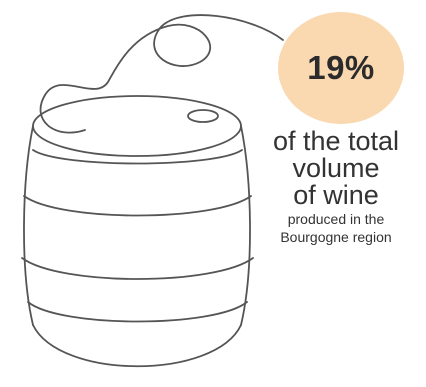 The image size is (426, 387). Describe the element at coordinates (245, 225) in the screenshot. I see `barrel-side-right` at that location.